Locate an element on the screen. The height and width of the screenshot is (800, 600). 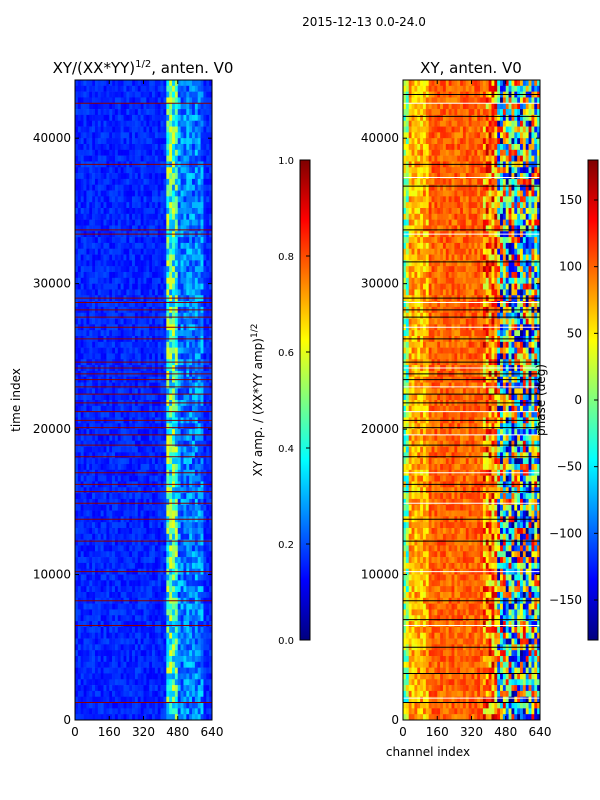
right-y-tick-label: 10000 is located at coordinates (380, 575).